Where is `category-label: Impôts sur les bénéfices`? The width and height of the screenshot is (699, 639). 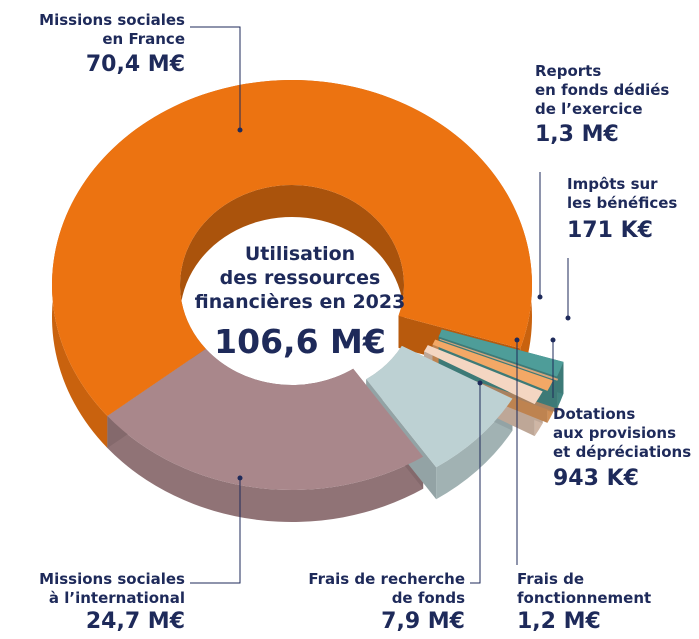
category-label: Impôts sur les bénéfices is located at coordinates (622, 193).